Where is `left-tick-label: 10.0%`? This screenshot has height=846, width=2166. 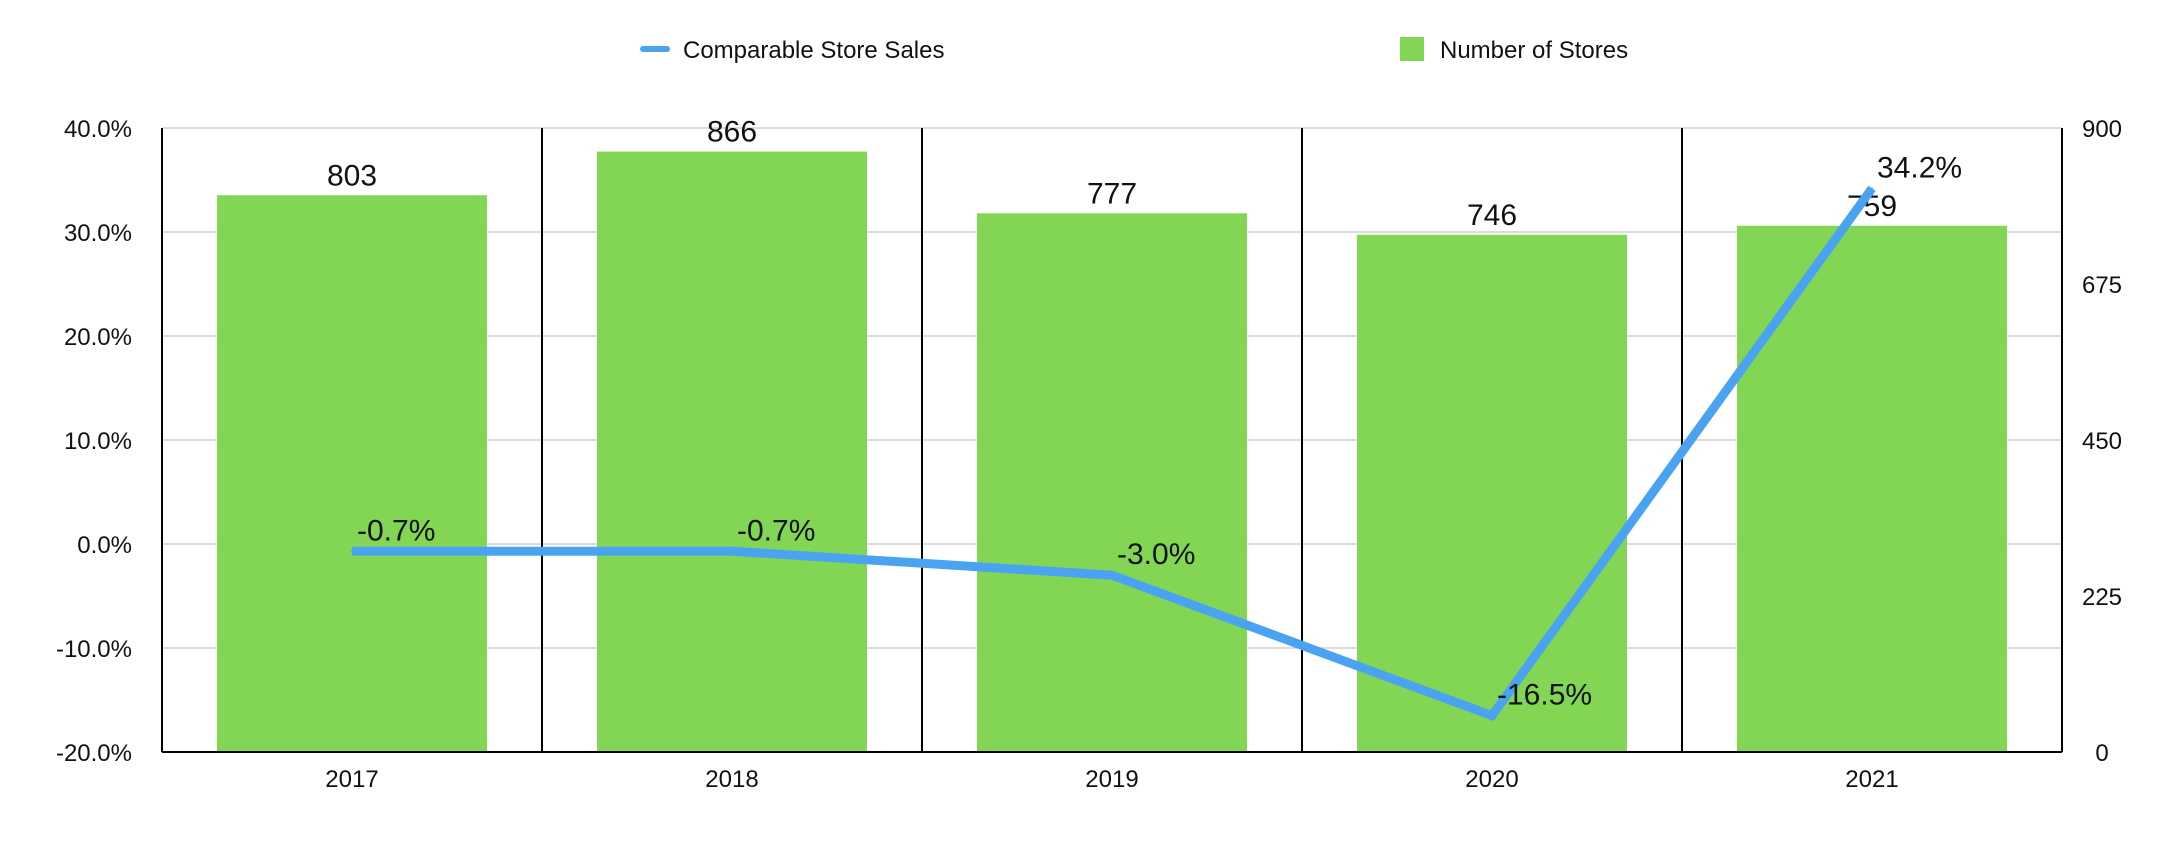 left-tick-label: 10.0% is located at coordinates (98, 441).